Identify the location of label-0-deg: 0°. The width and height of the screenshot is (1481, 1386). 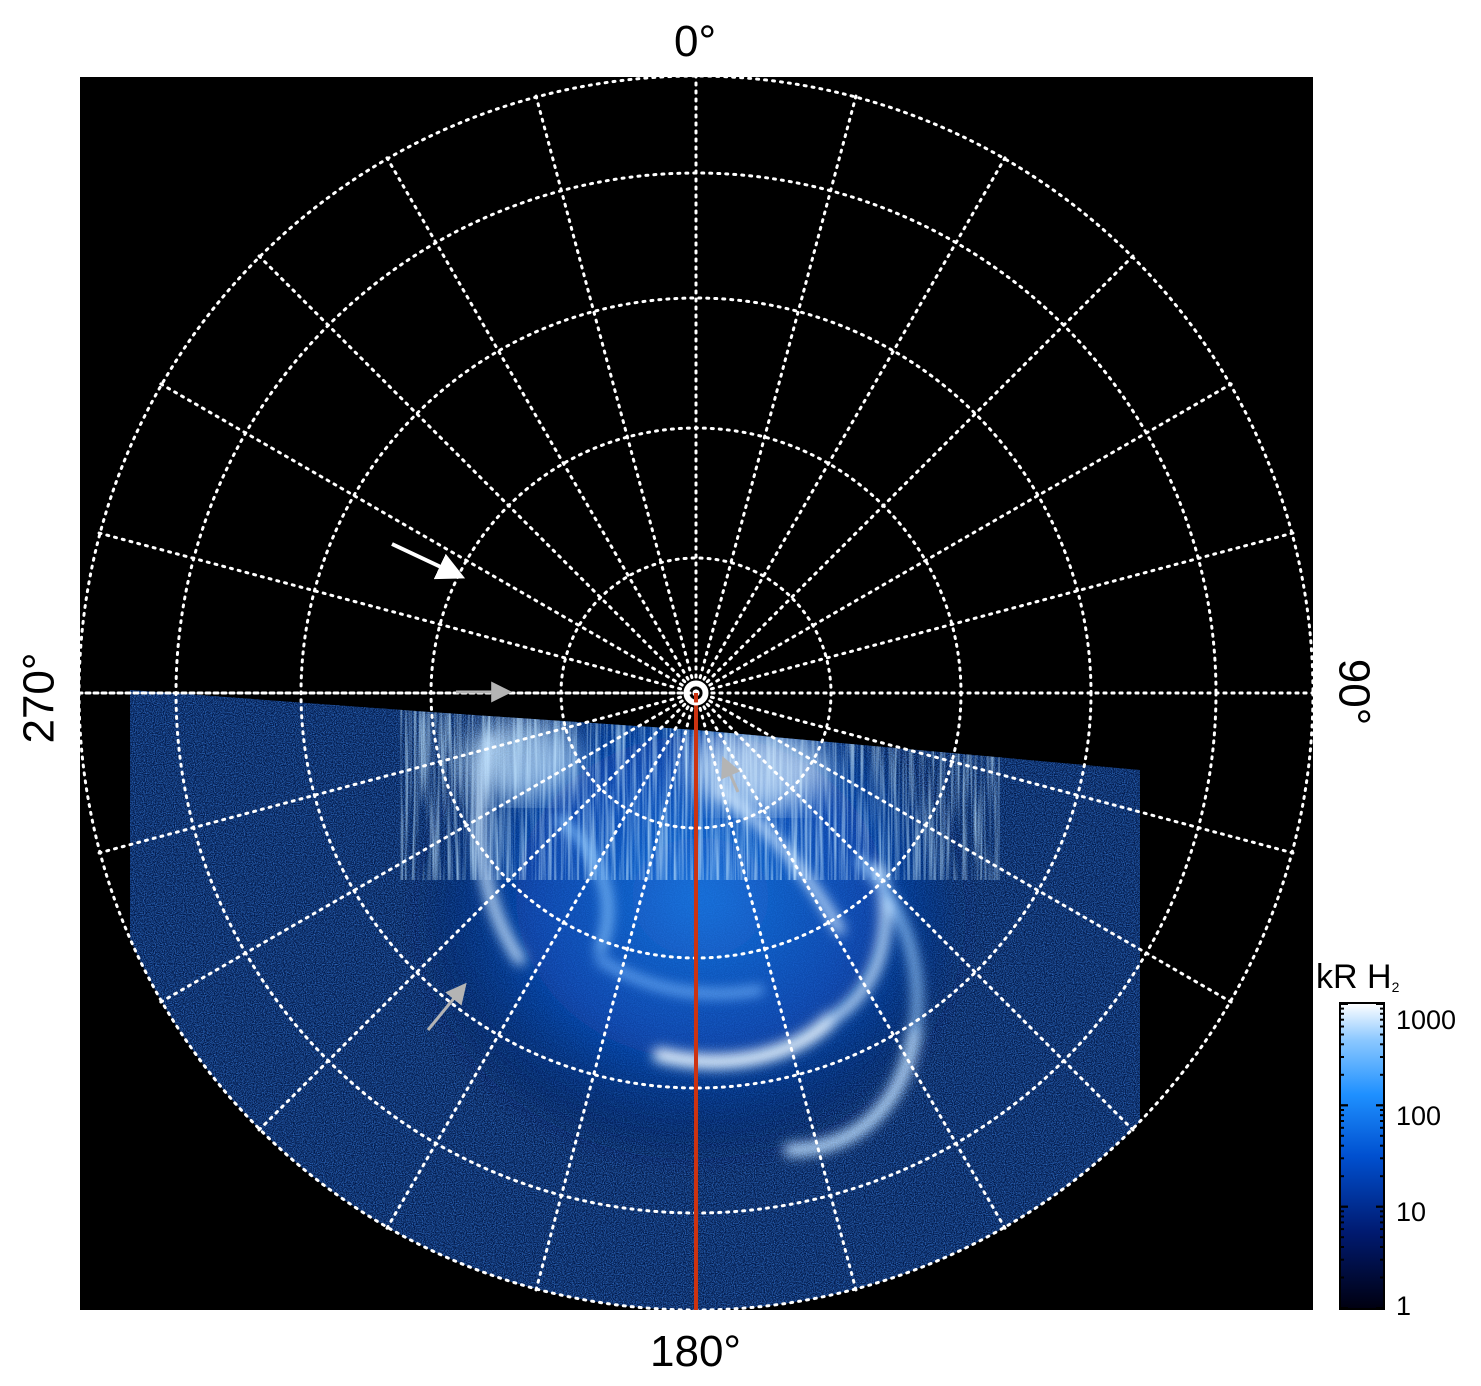
(695, 41).